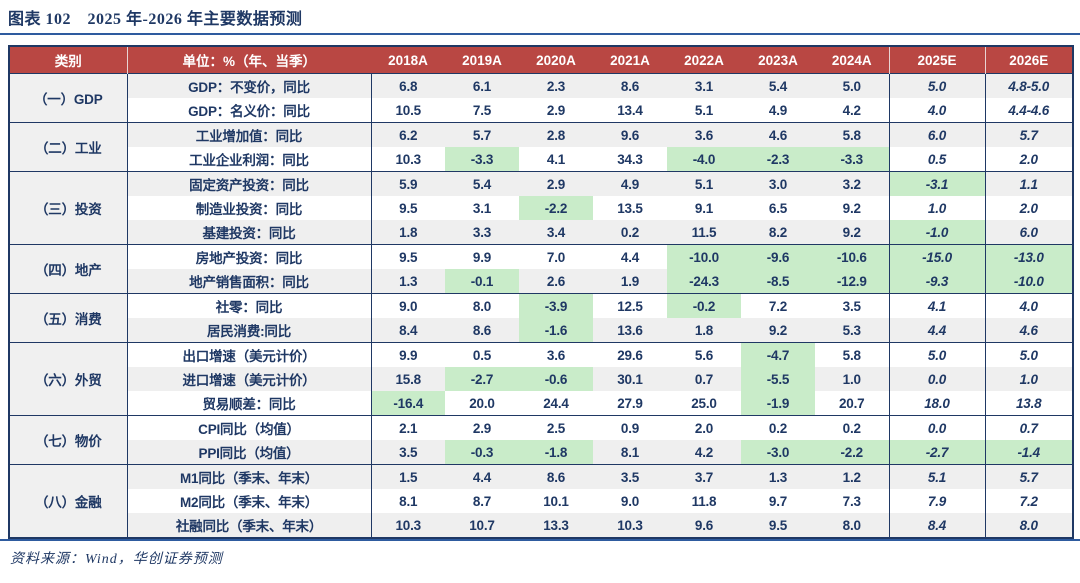  Describe the element at coordinates (540, 34) in the screenshot. I see `top-divider-line` at that location.